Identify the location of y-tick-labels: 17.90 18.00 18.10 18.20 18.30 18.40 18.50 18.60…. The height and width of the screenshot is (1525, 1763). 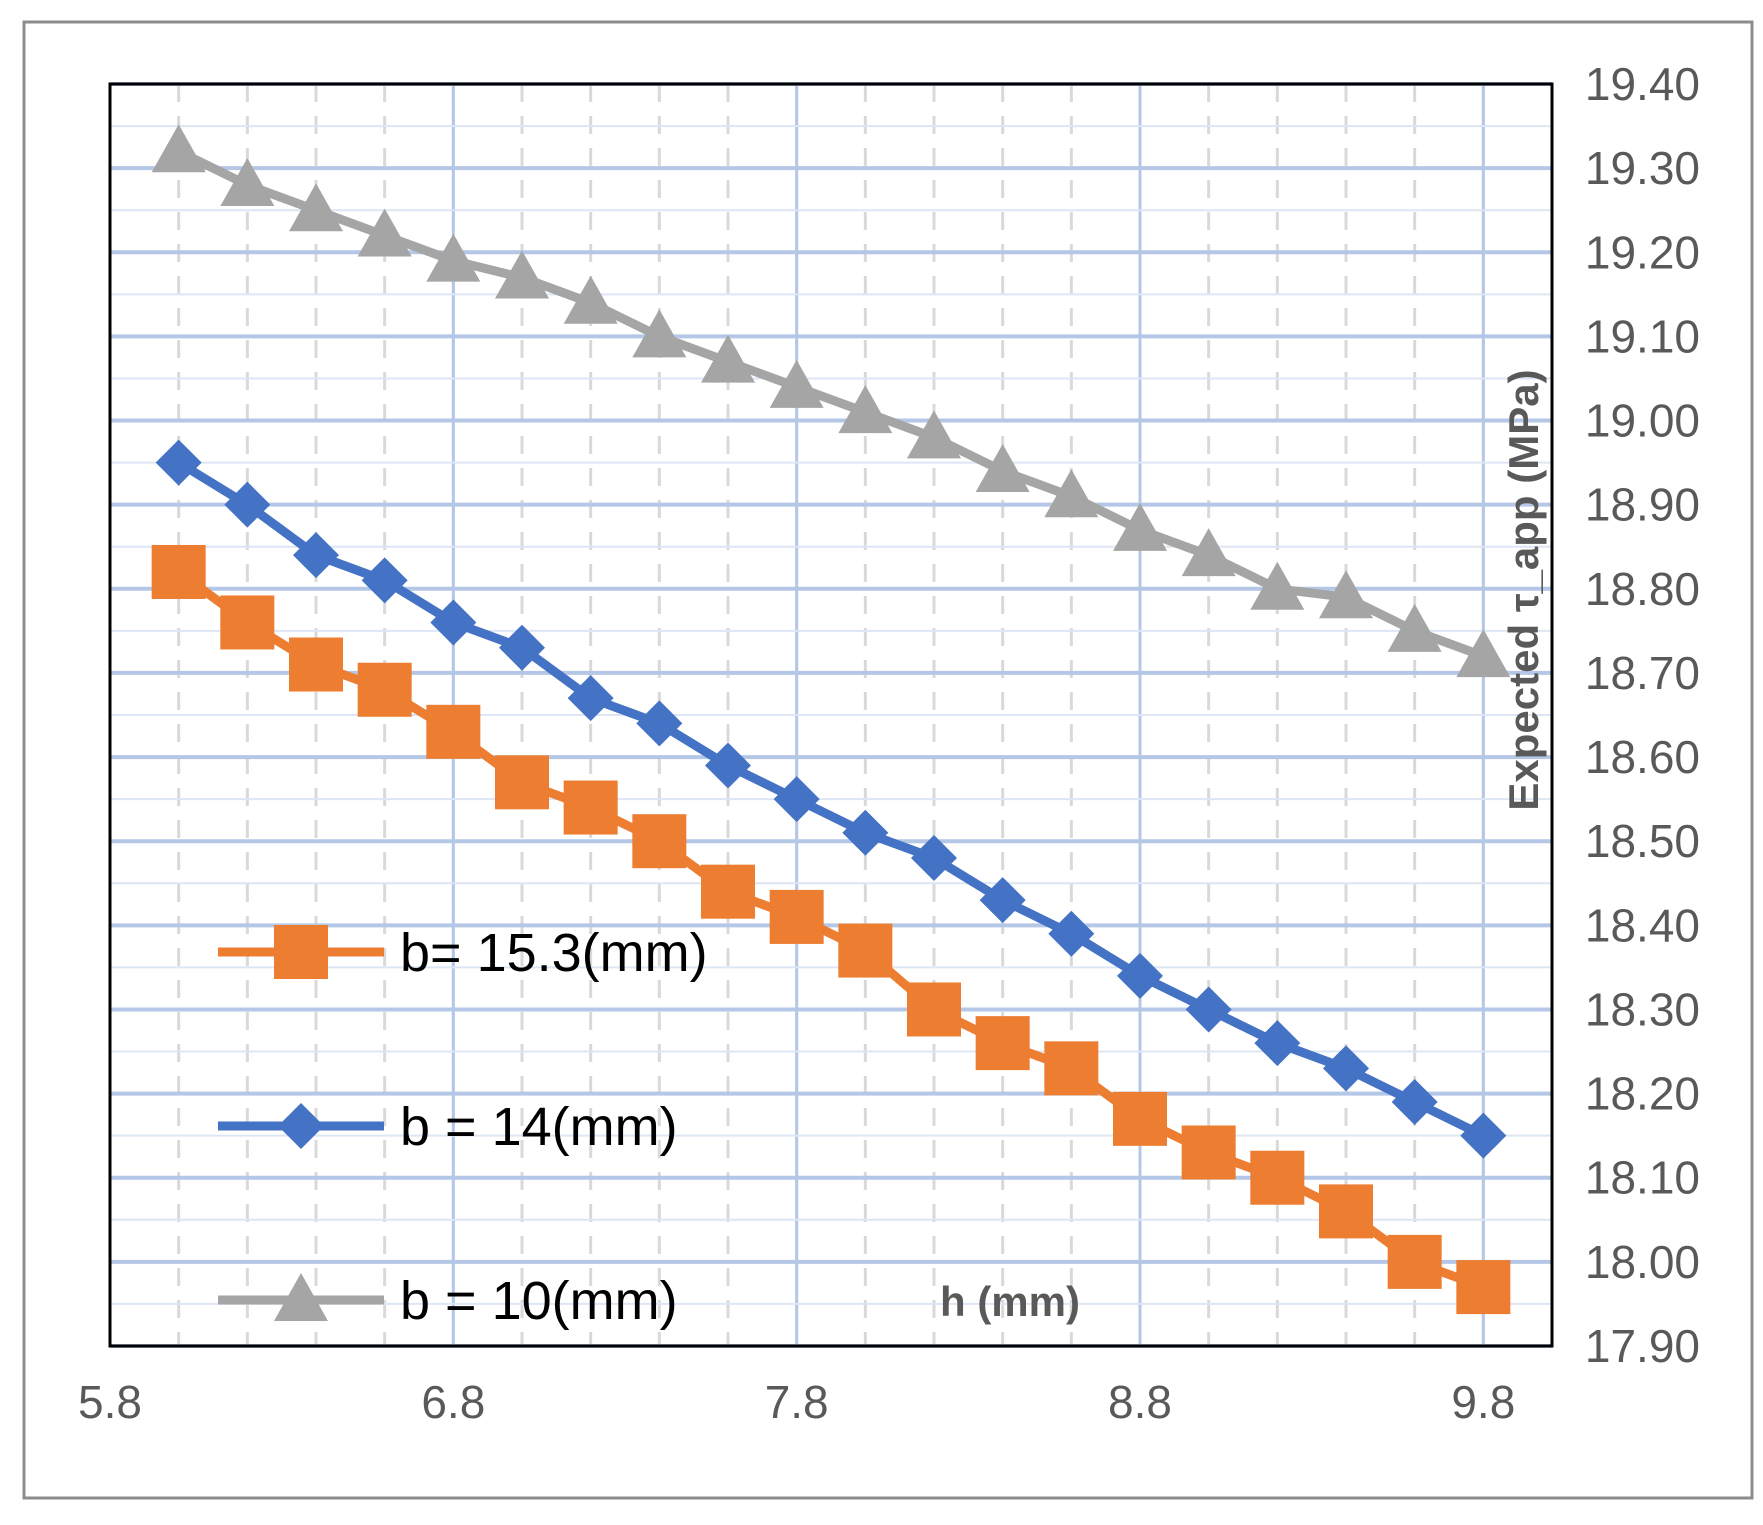
(1642, 715).